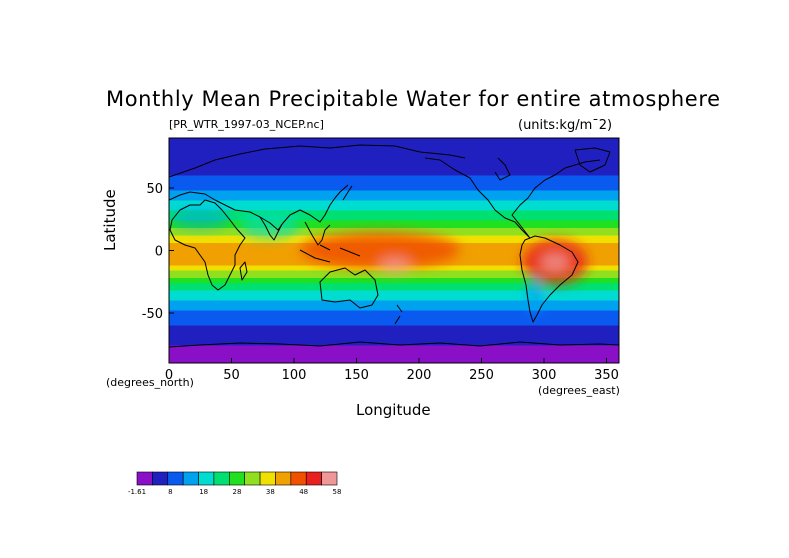 The width and height of the screenshot is (789, 558). Describe the element at coordinates (246, 124) in the screenshot. I see `file-label: [PR_WTR_1997-03_NCEP.nc]` at that location.